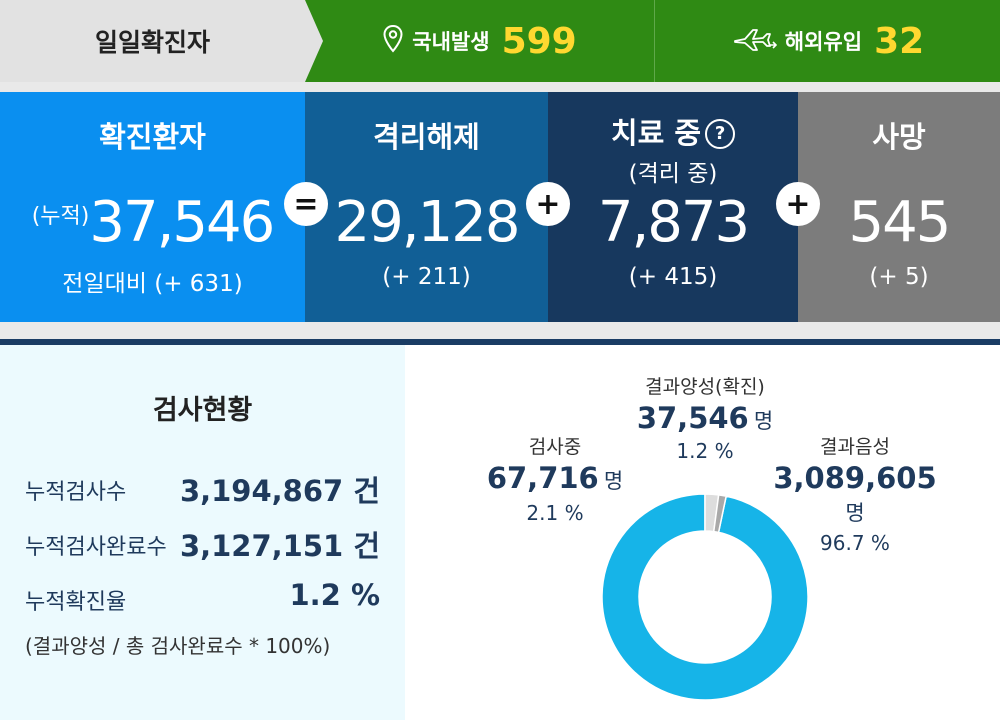 This screenshot has height=720, width=1000. What do you see at coordinates (754, 41) in the screenshot?
I see `airplane-icon` at bounding box center [754, 41].